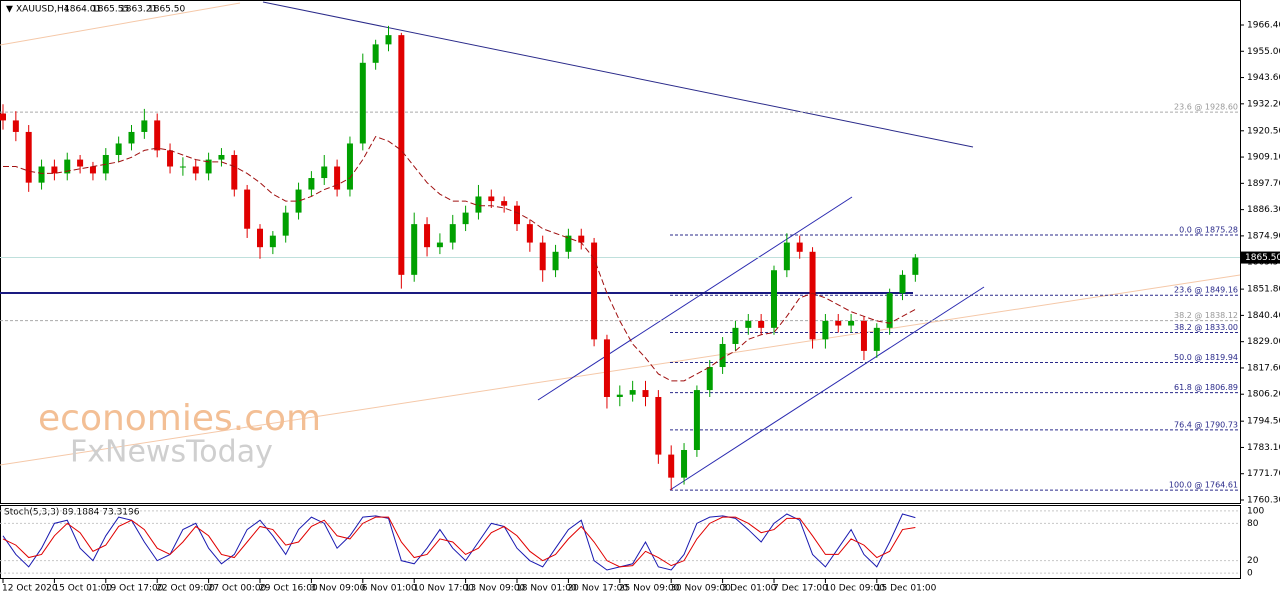  Describe the element at coordinates (82, 589) in the screenshot. I see `x-tick-label: 15 Oct 01:00` at that location.